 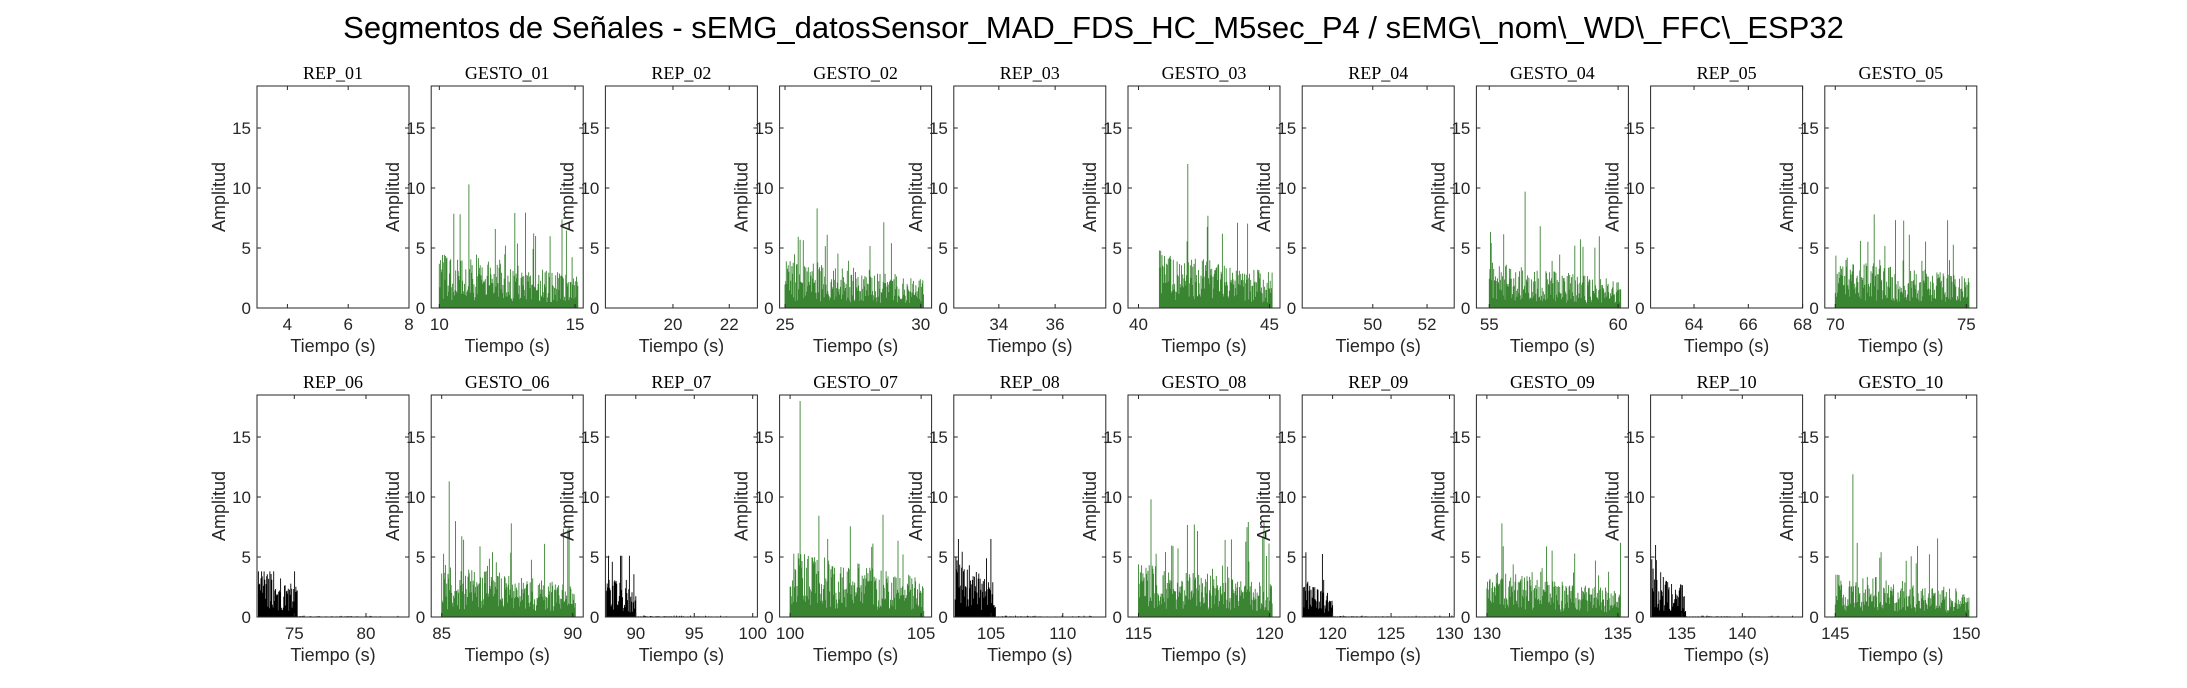 I want to click on x-tick-label: 135, so click(x=1618, y=633).